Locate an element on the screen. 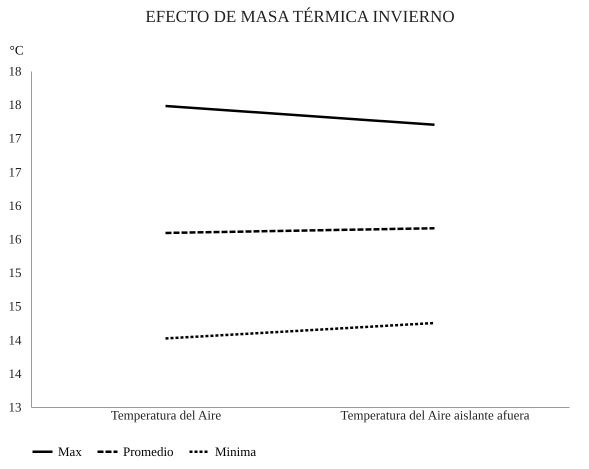  legend-label: Minima is located at coordinates (235, 451).